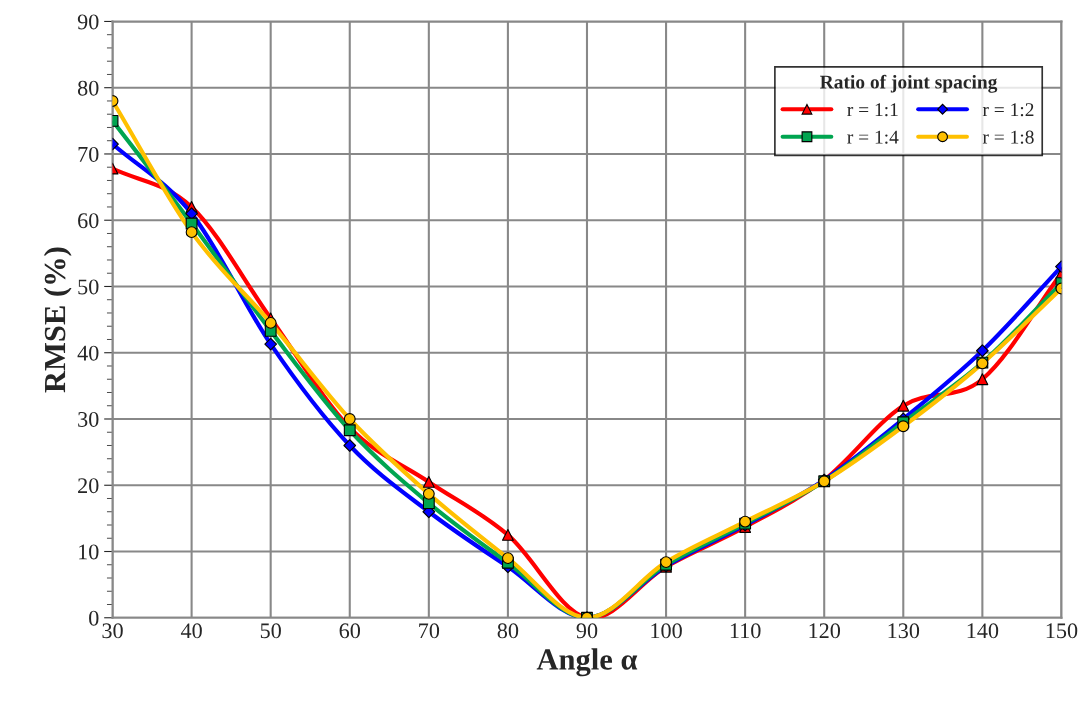 This screenshot has height=715, width=1082. I want to click on y-tick-label: 10, so click(89, 552).